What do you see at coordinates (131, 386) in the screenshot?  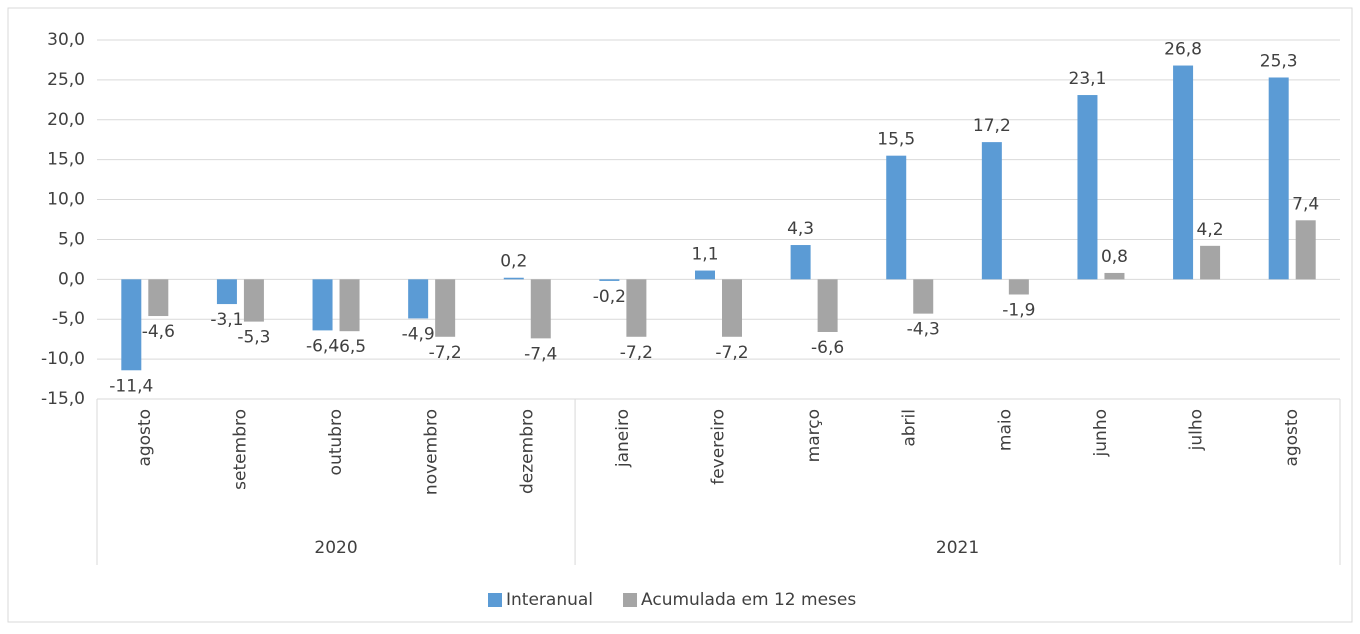 I see `data-label: -11,4` at bounding box center [131, 386].